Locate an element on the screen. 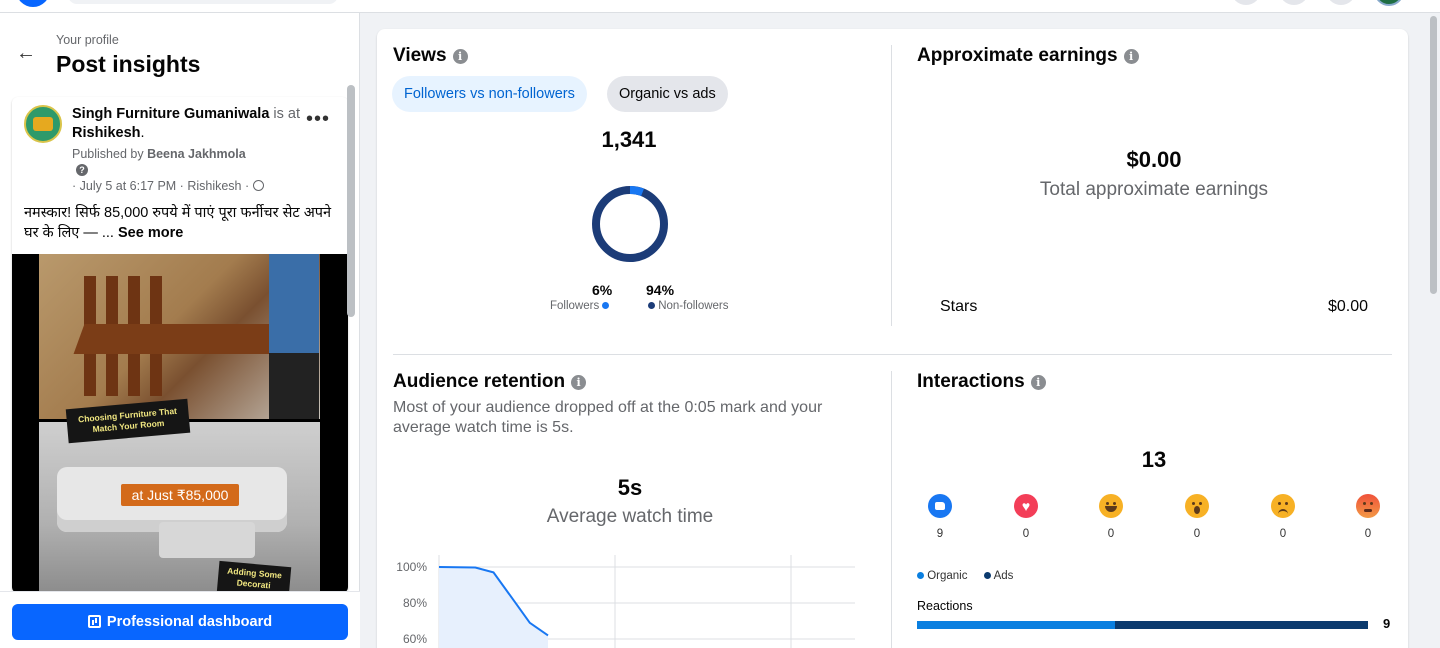  search-input is located at coordinates (203, 2).